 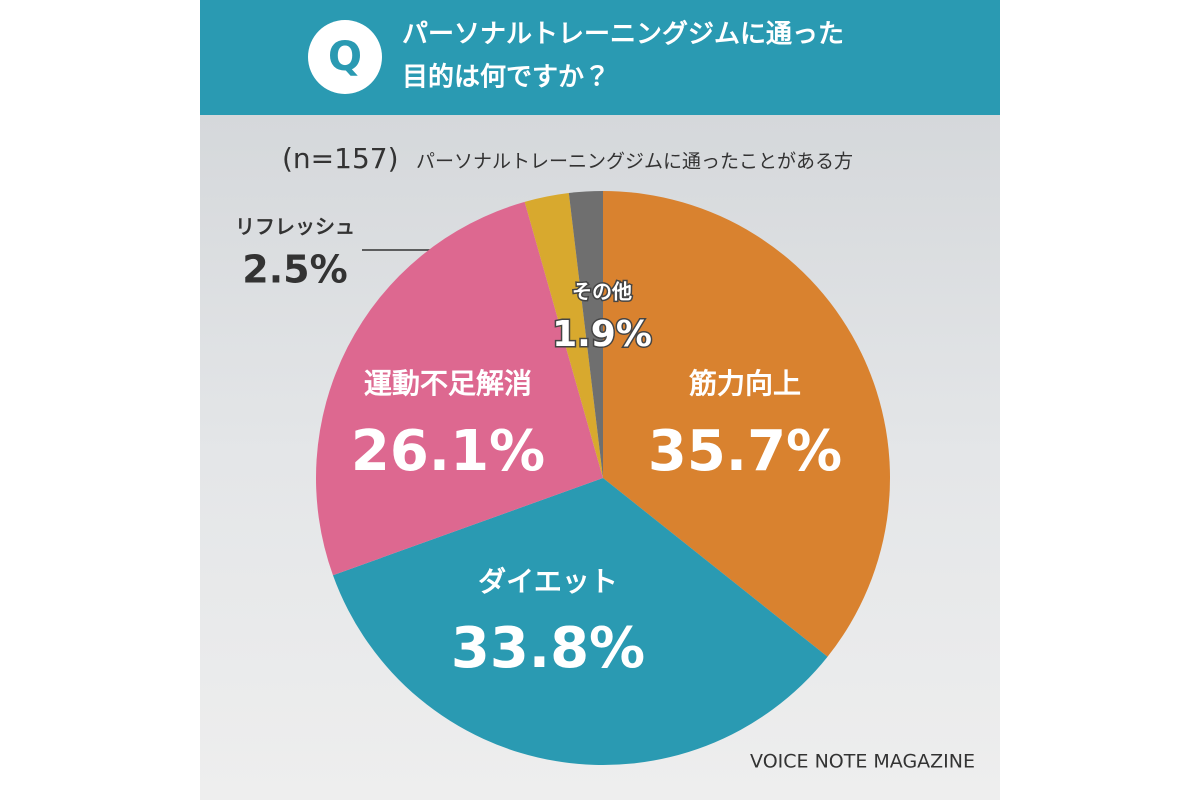 I want to click on slice-label: その他, so click(x=602, y=292).